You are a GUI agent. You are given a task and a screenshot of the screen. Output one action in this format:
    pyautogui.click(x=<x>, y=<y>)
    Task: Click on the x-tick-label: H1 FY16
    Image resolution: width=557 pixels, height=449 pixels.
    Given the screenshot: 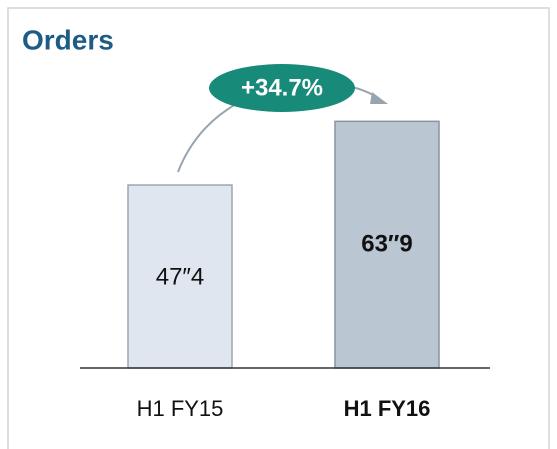 What is the action you would take?
    pyautogui.click(x=387, y=408)
    